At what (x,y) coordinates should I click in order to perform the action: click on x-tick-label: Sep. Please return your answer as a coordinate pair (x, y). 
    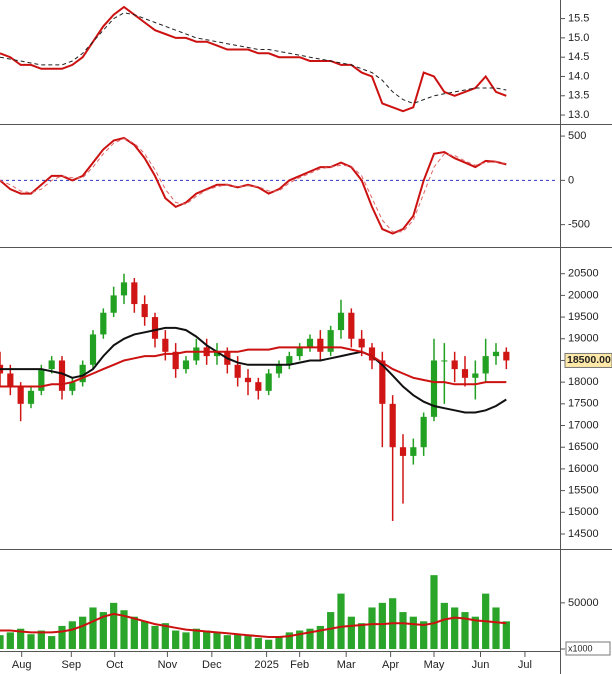
    Looking at the image, I should click on (72, 665).